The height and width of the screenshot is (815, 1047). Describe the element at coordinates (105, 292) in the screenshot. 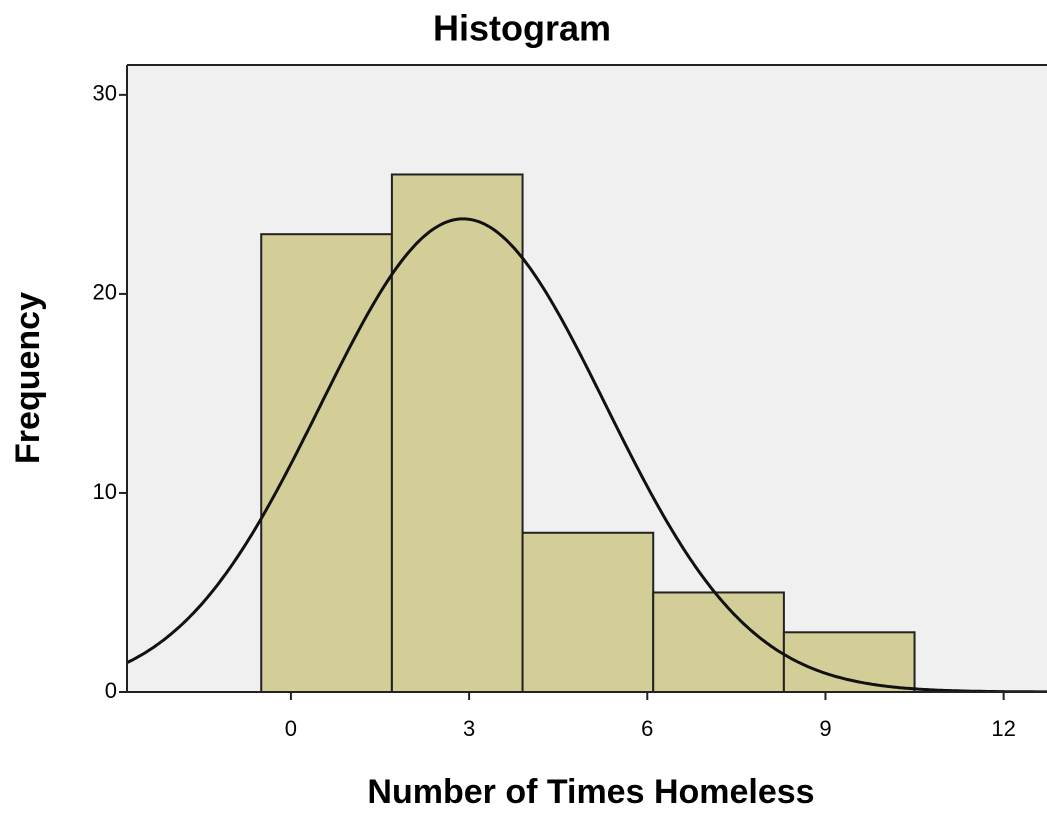

I see `y-tick-label: 20` at that location.